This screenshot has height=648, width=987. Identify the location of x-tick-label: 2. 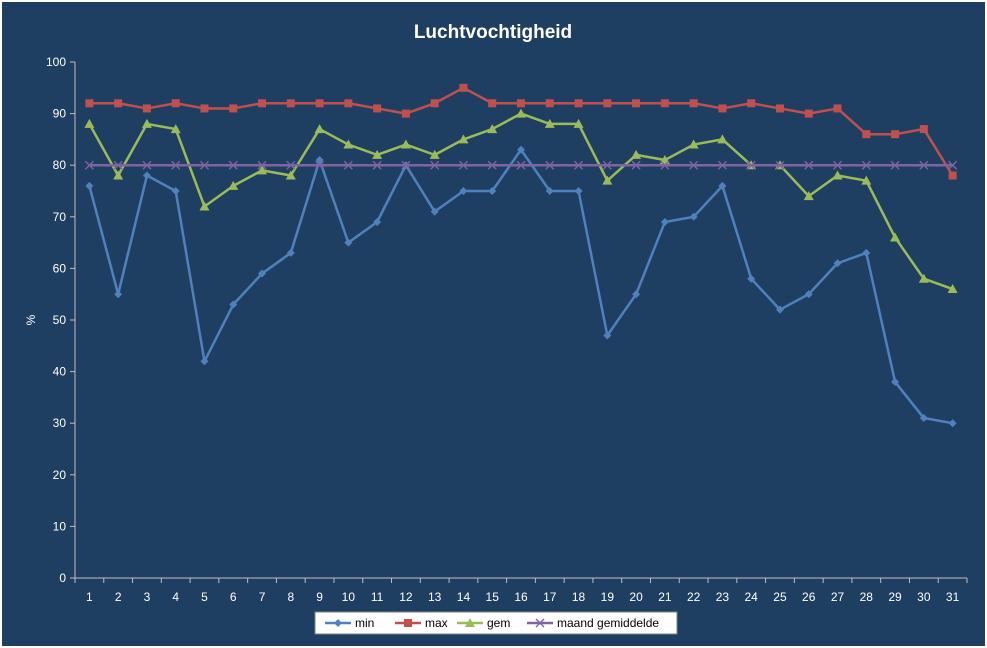
(118, 597).